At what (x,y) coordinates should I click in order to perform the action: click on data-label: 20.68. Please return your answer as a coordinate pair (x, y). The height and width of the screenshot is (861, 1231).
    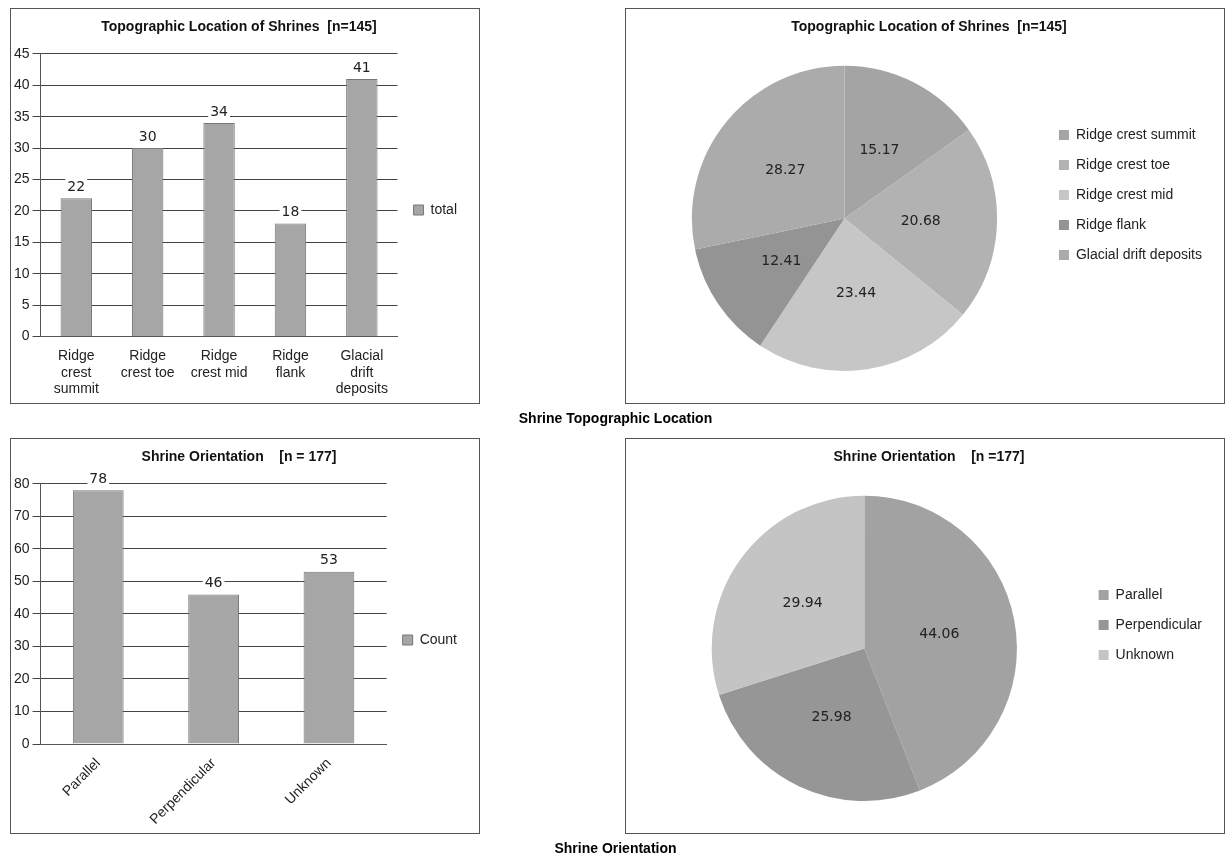
    Looking at the image, I should click on (920, 219).